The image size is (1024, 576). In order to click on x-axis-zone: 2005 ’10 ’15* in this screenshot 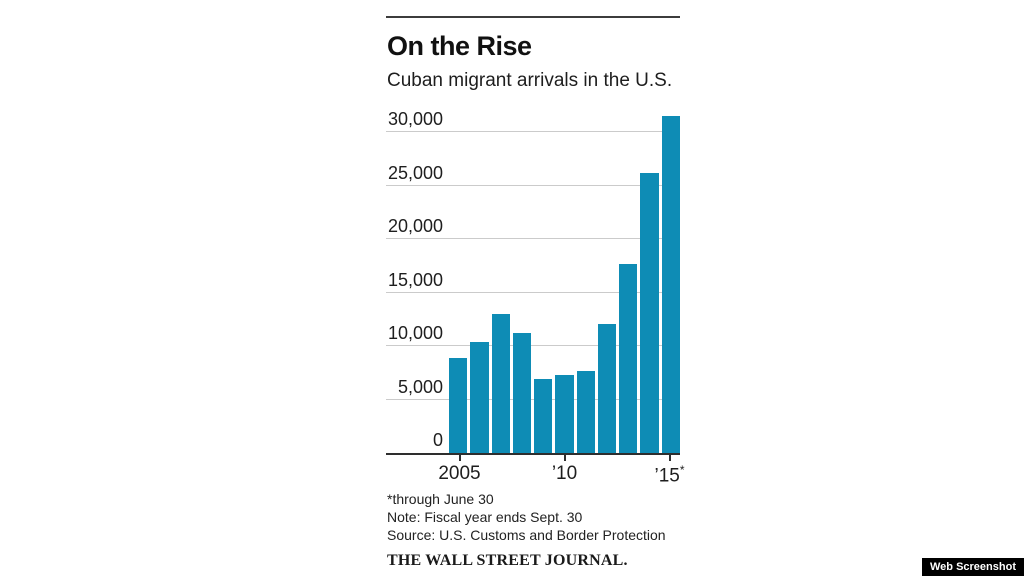, I will do `click(561, 473)`.